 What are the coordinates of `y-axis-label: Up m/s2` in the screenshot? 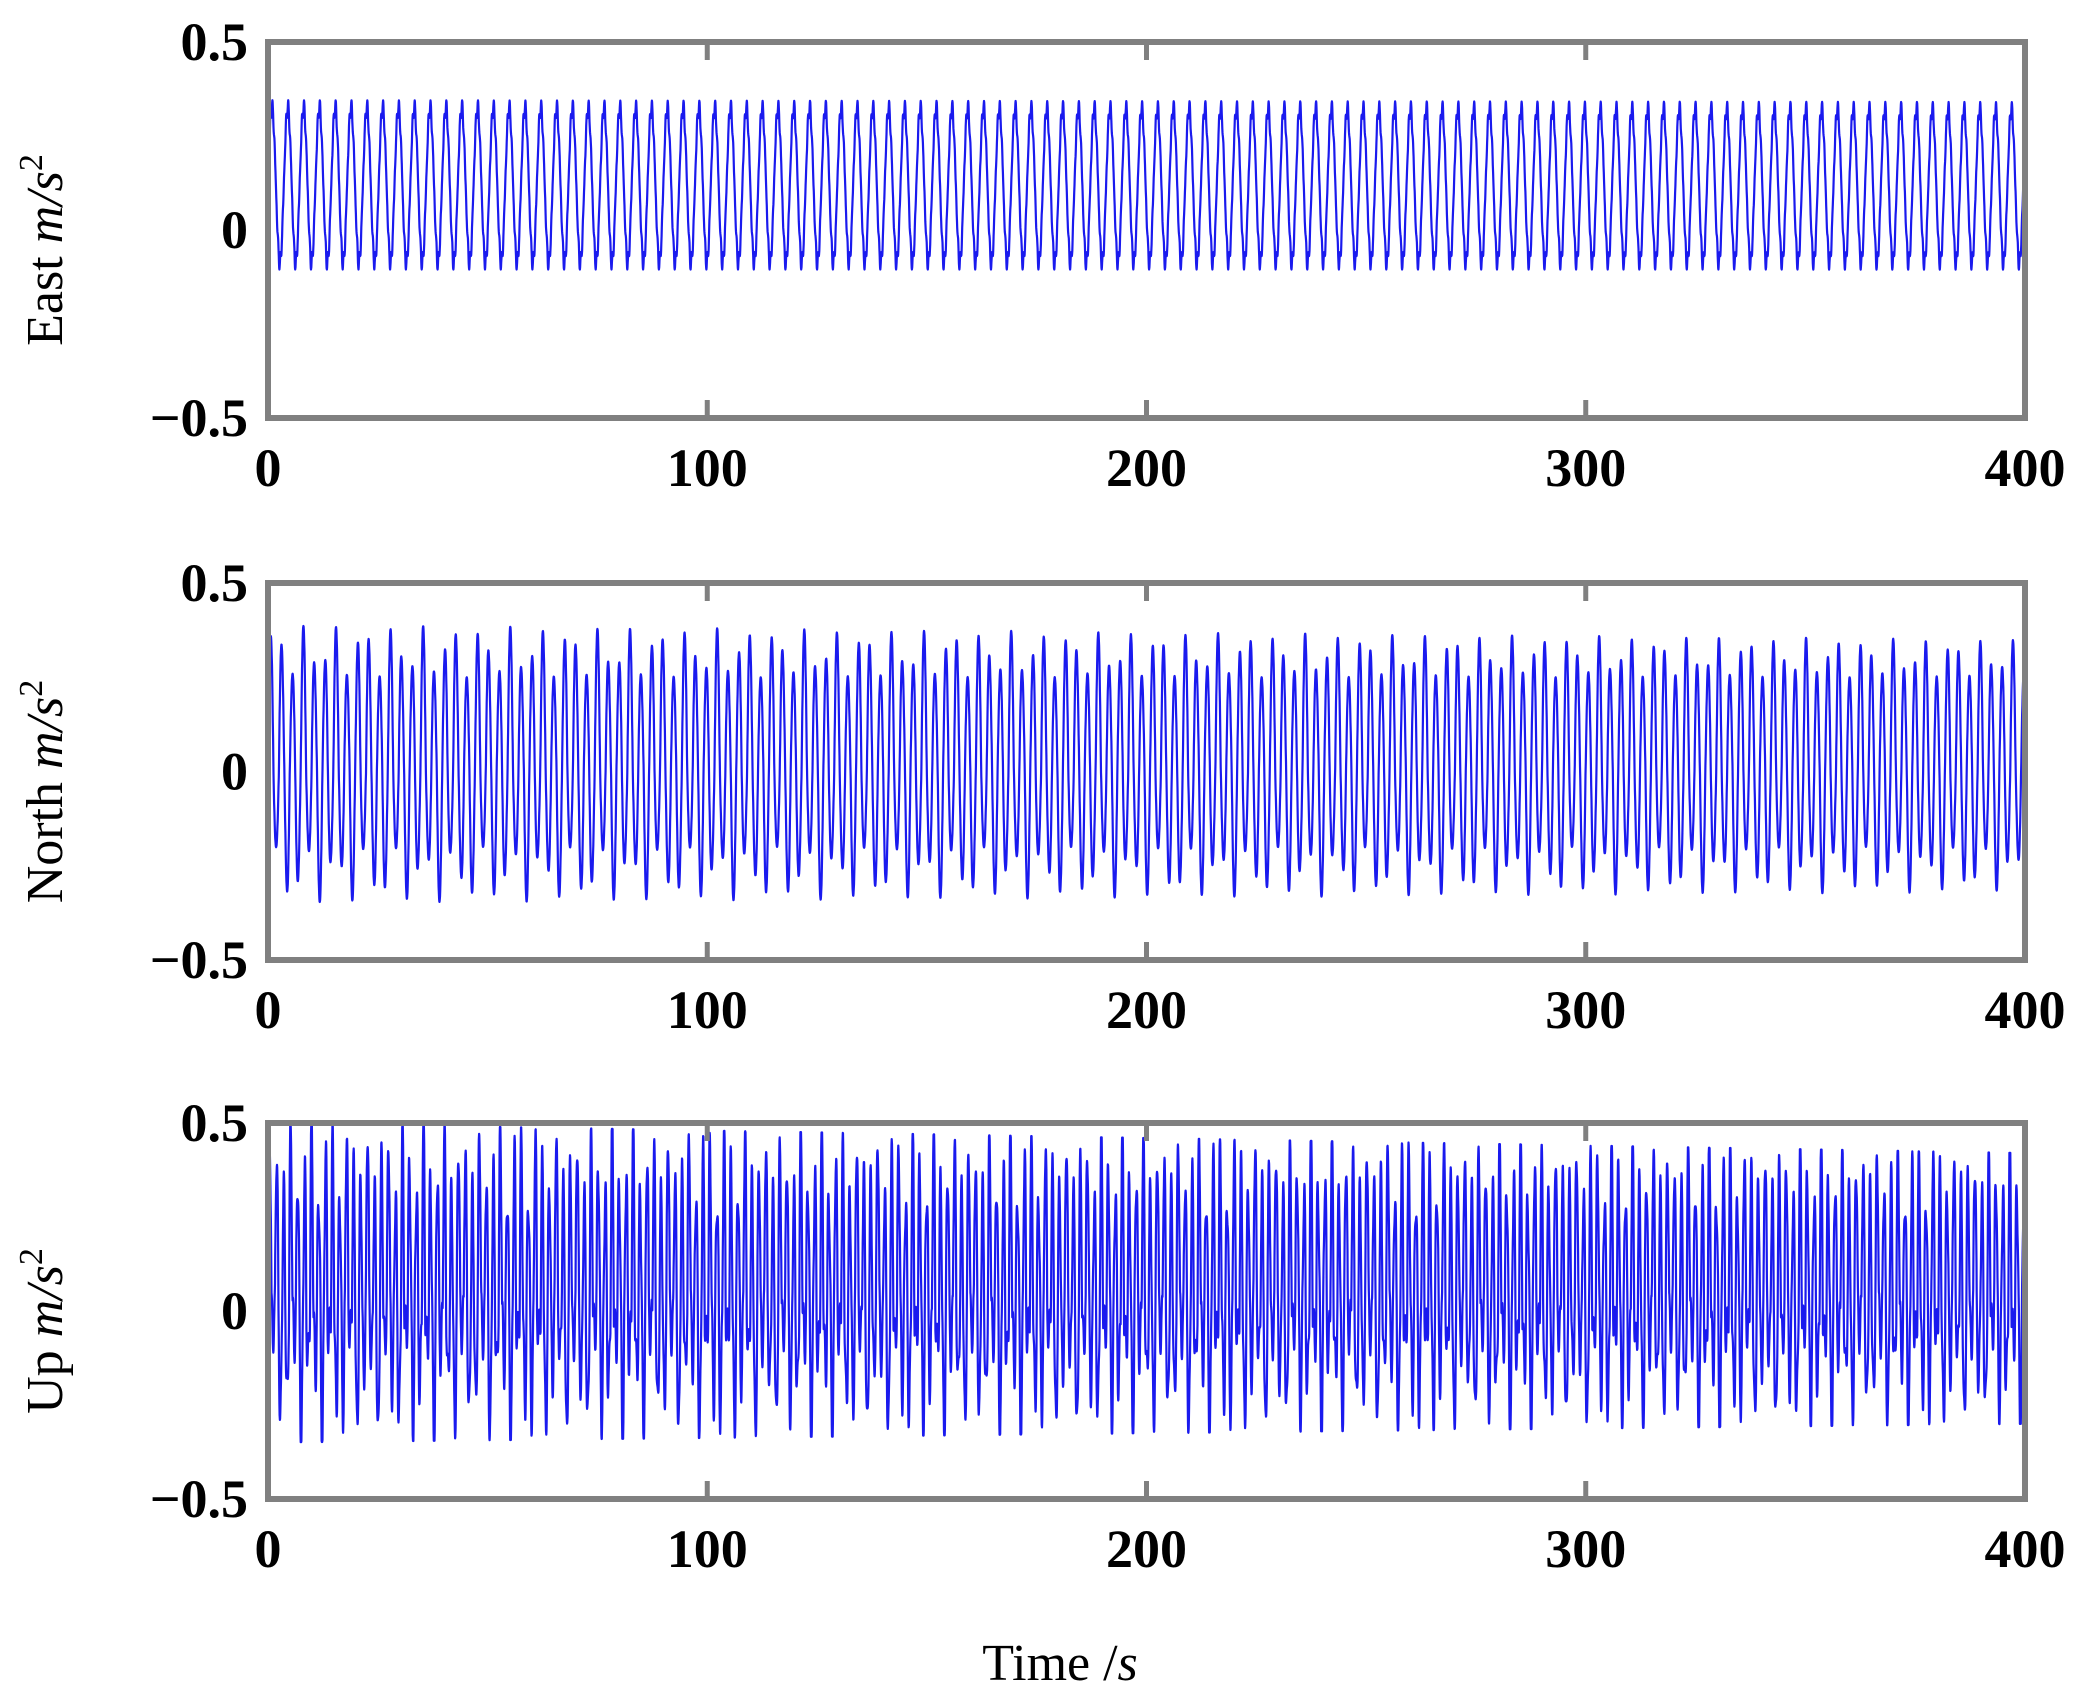 It's located at (43, 1331).